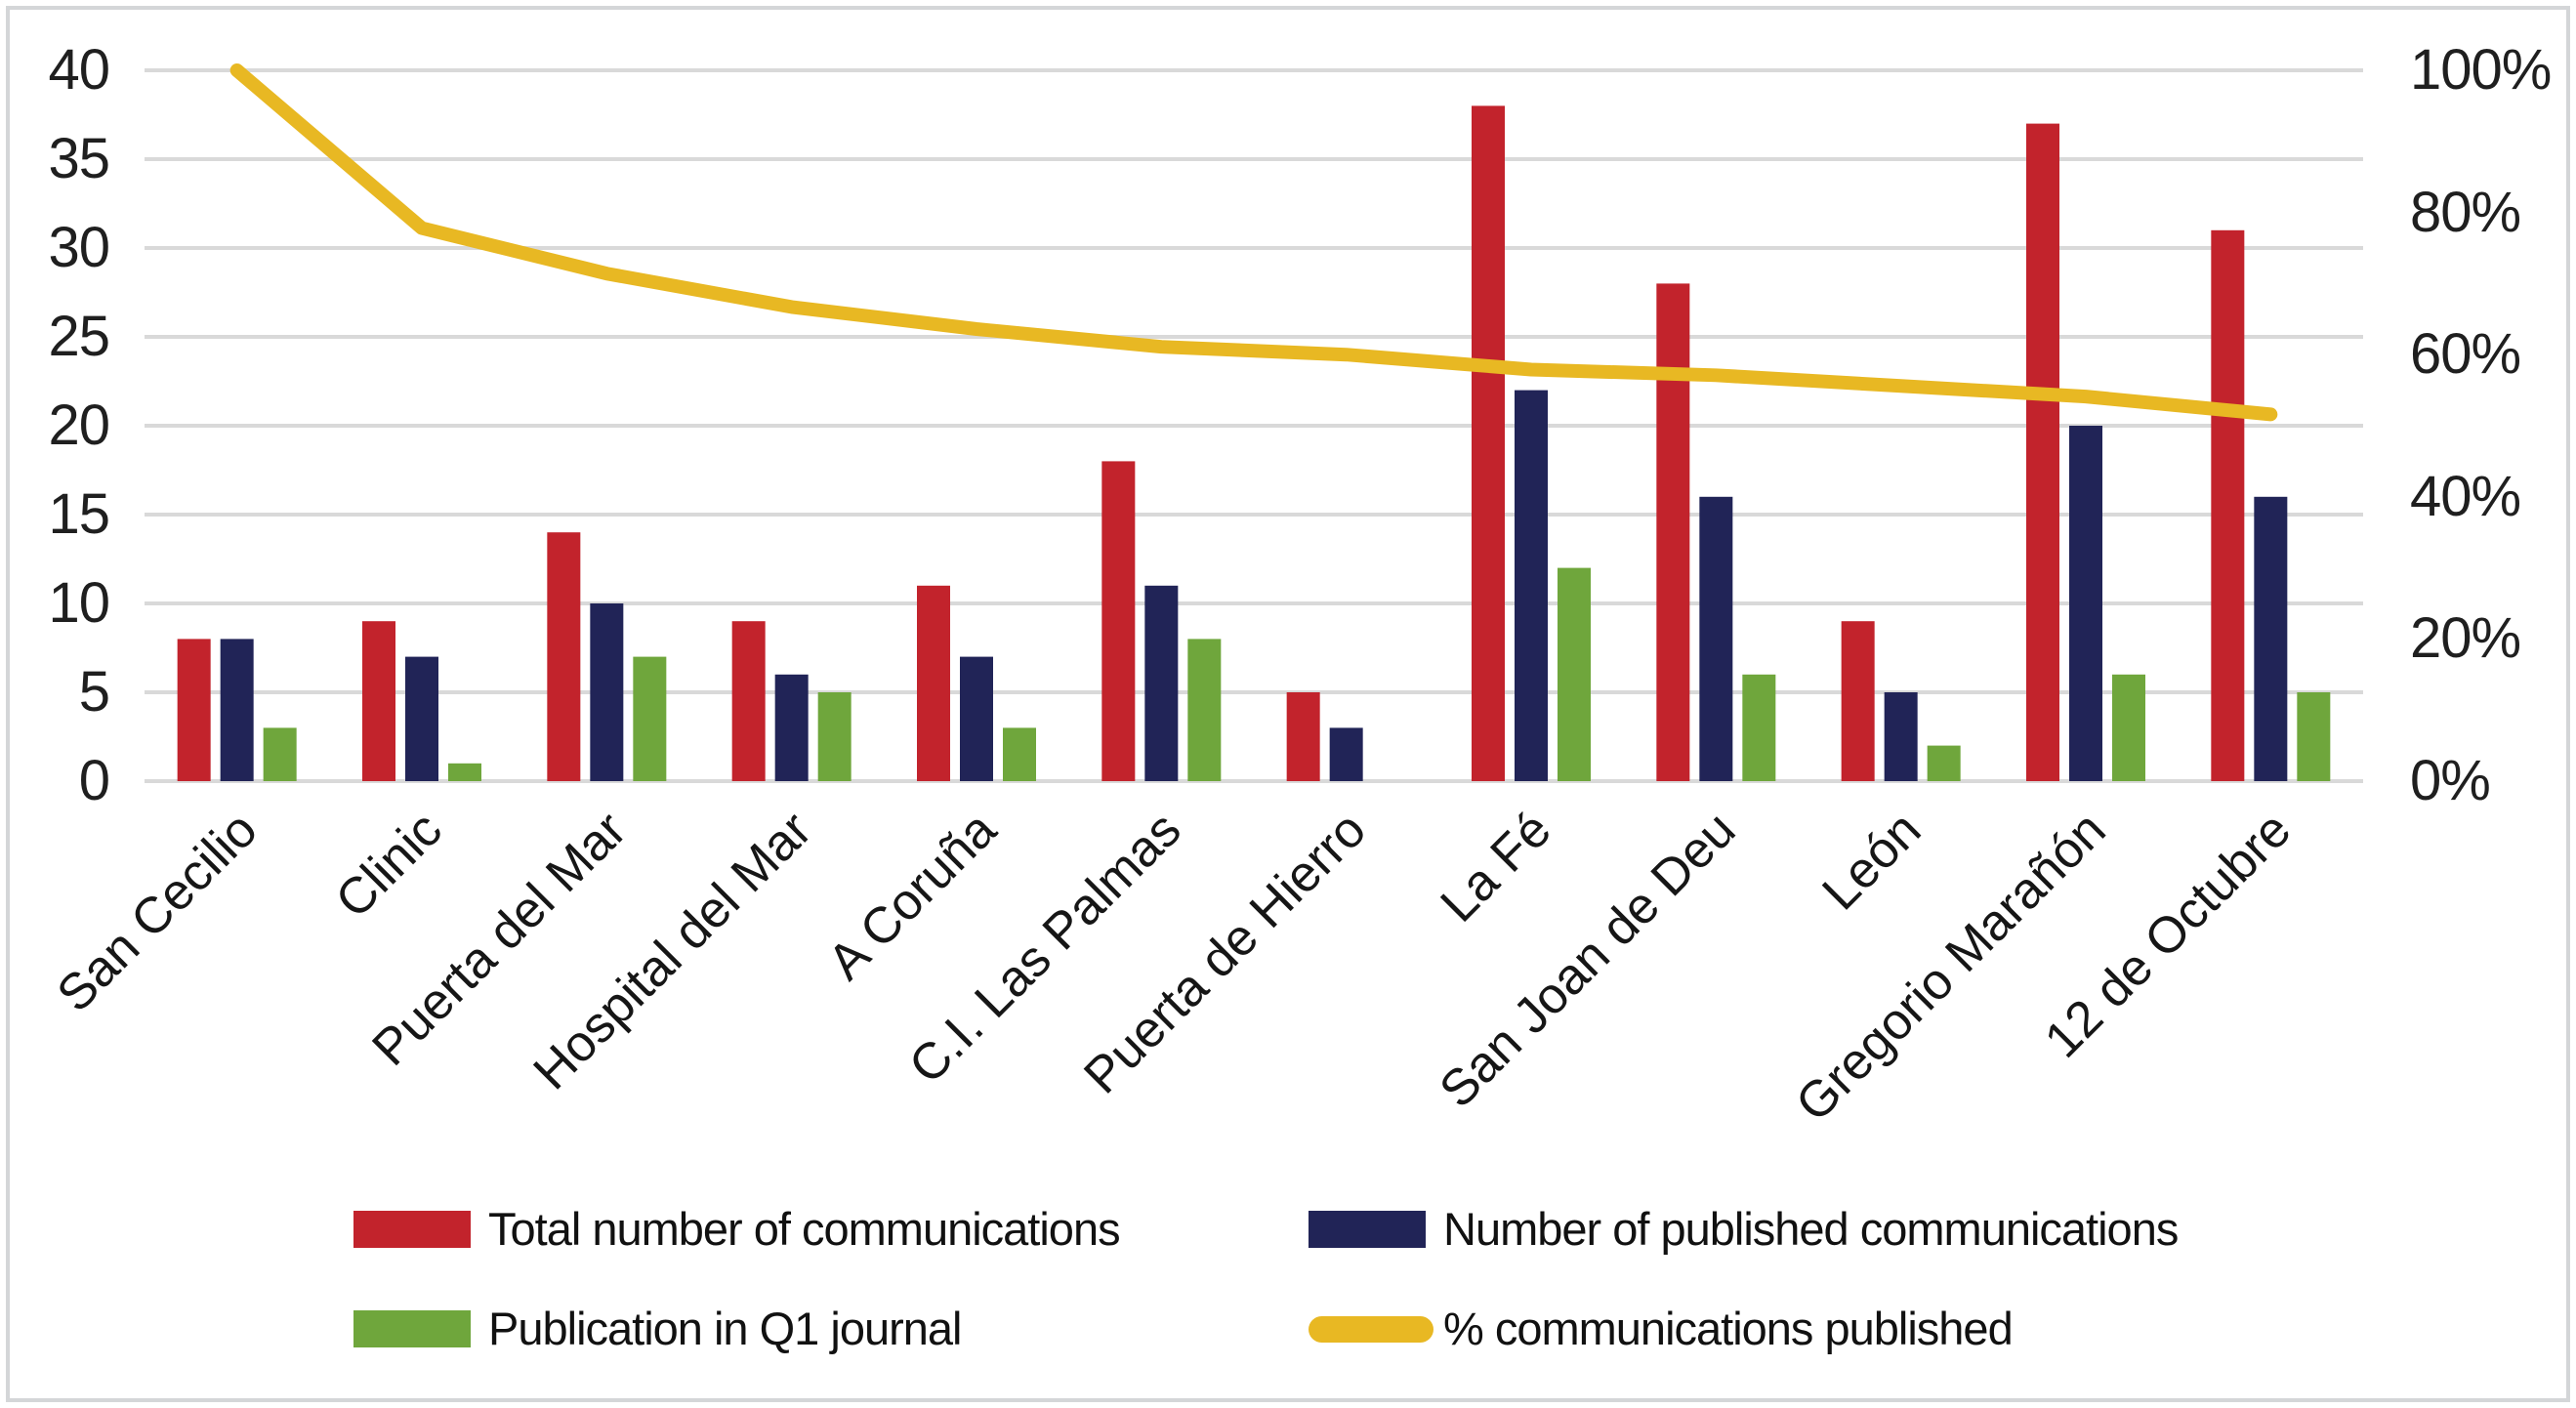 The height and width of the screenshot is (1408, 2576). Describe the element at coordinates (79, 514) in the screenshot. I see `left-axis-tick-15: 15` at that location.